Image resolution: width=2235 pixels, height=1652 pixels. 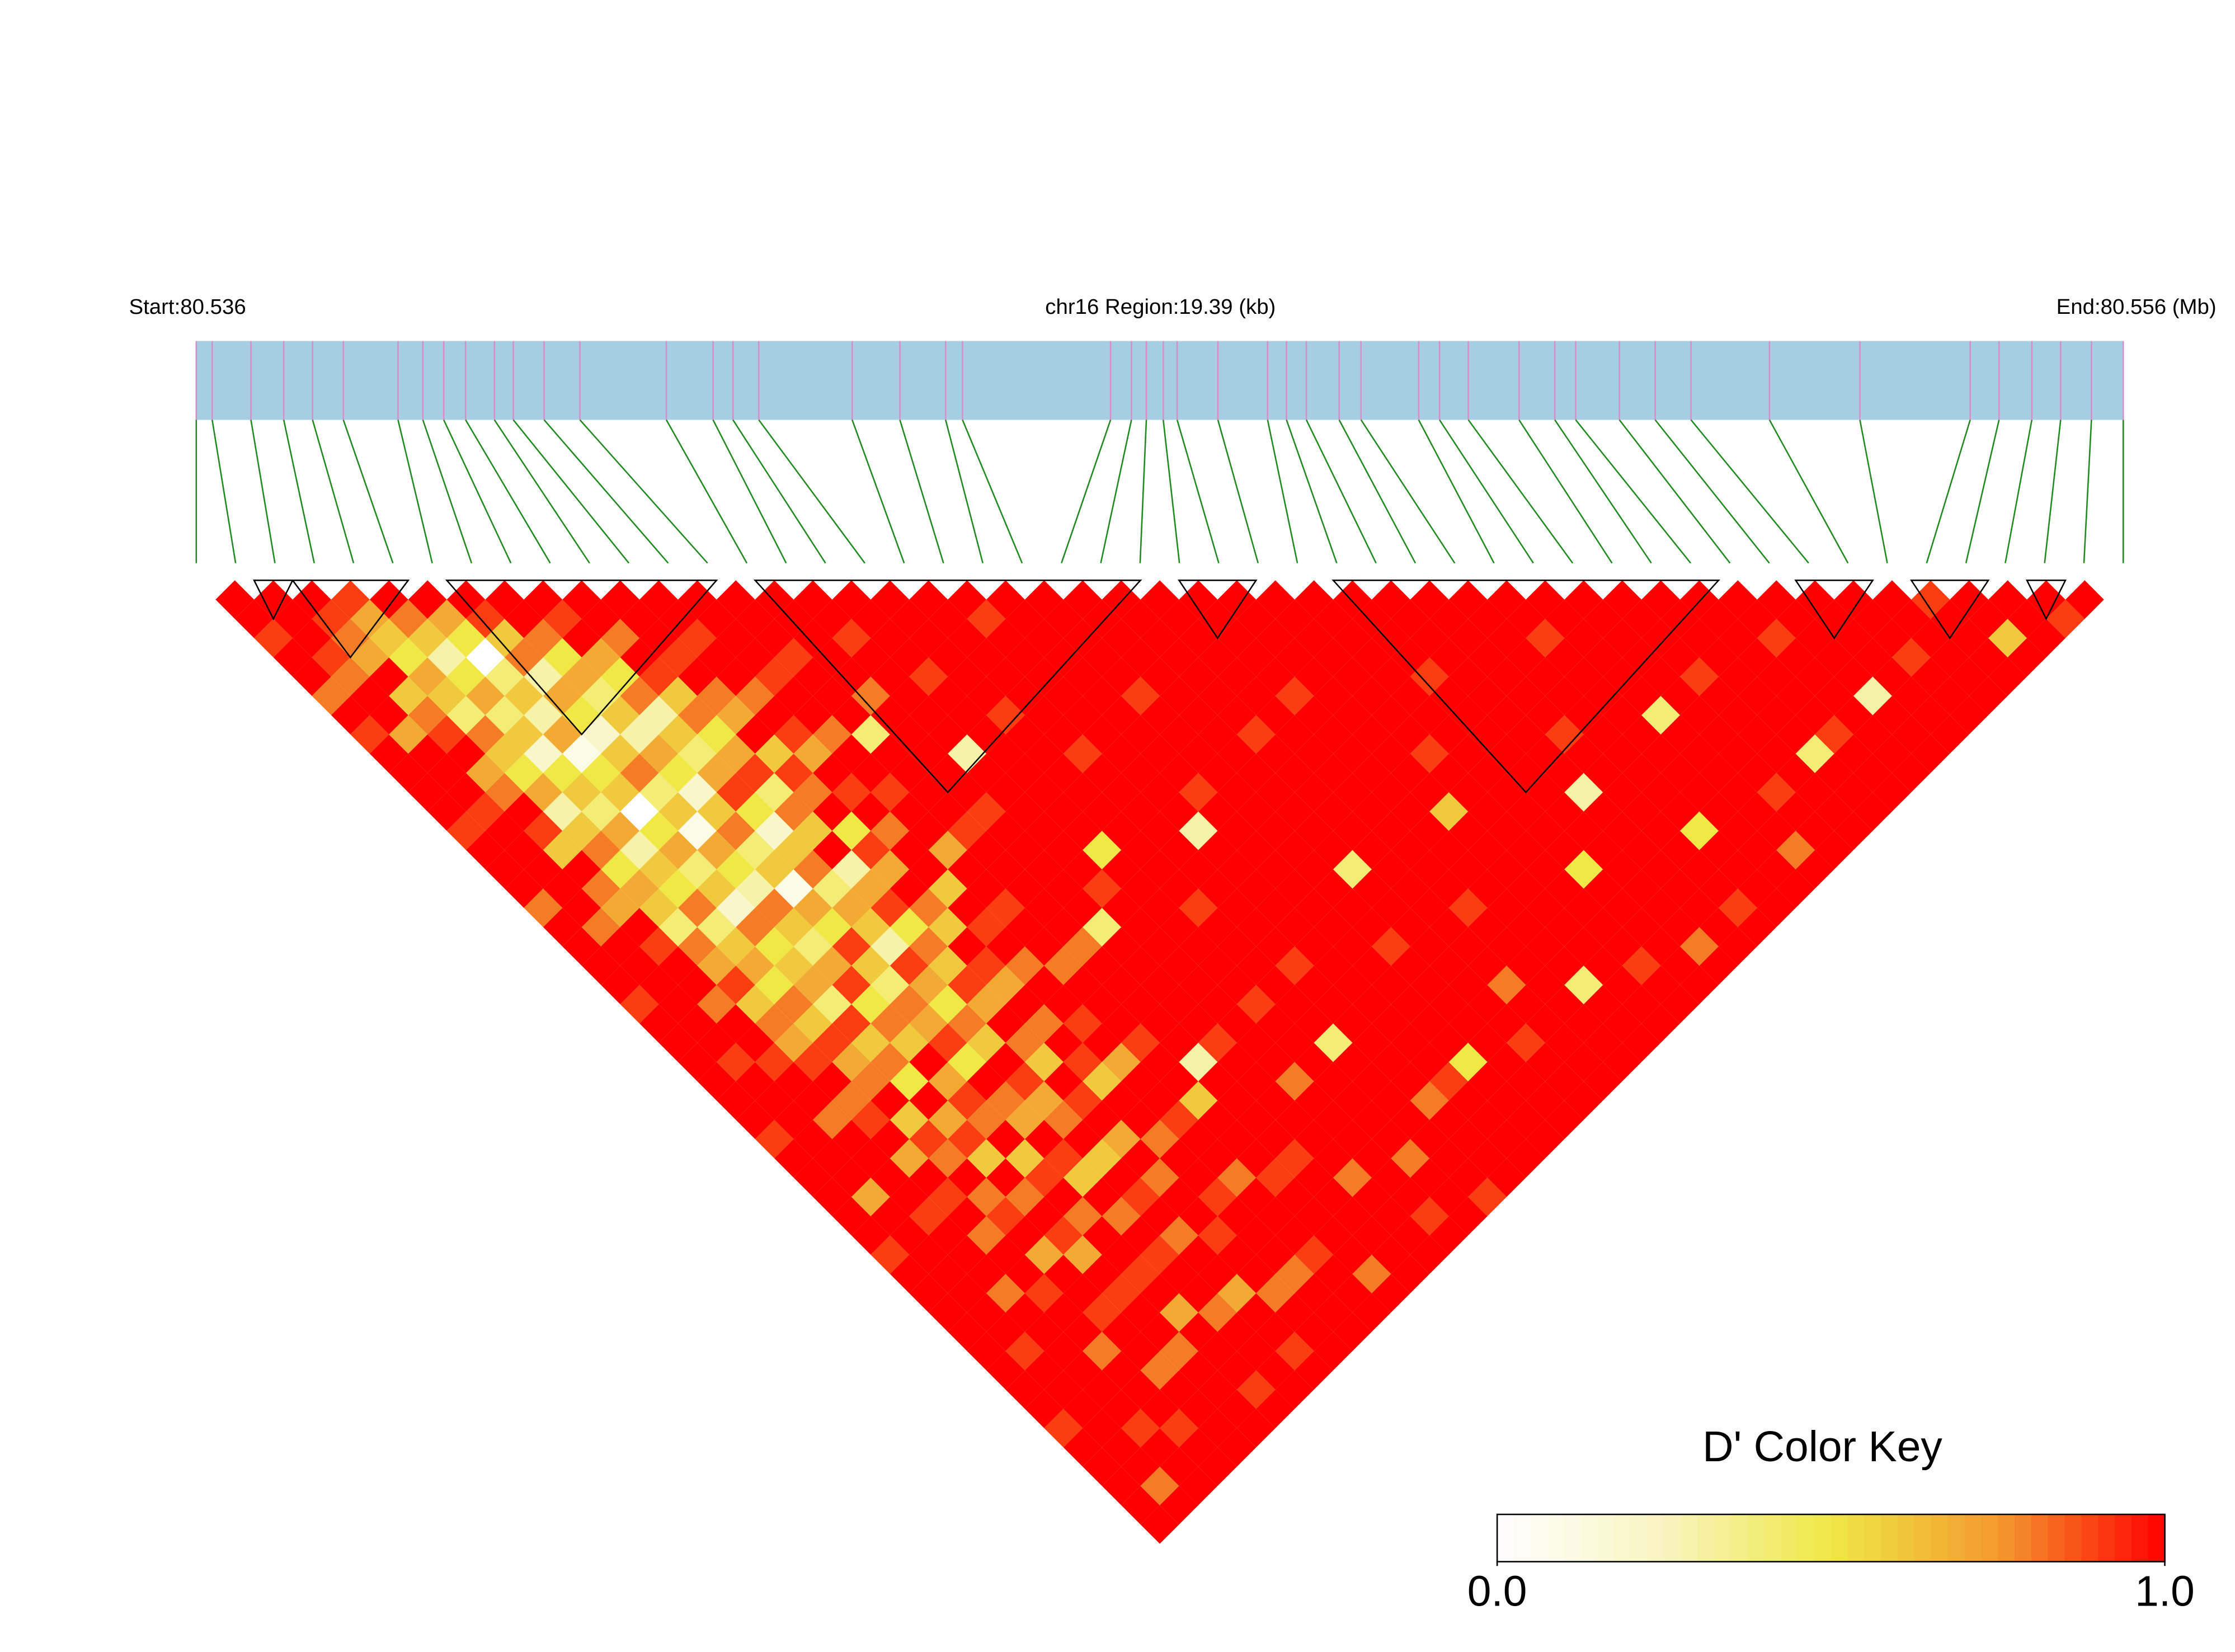 What do you see at coordinates (1525, 687) in the screenshot?
I see `ld-block` at bounding box center [1525, 687].